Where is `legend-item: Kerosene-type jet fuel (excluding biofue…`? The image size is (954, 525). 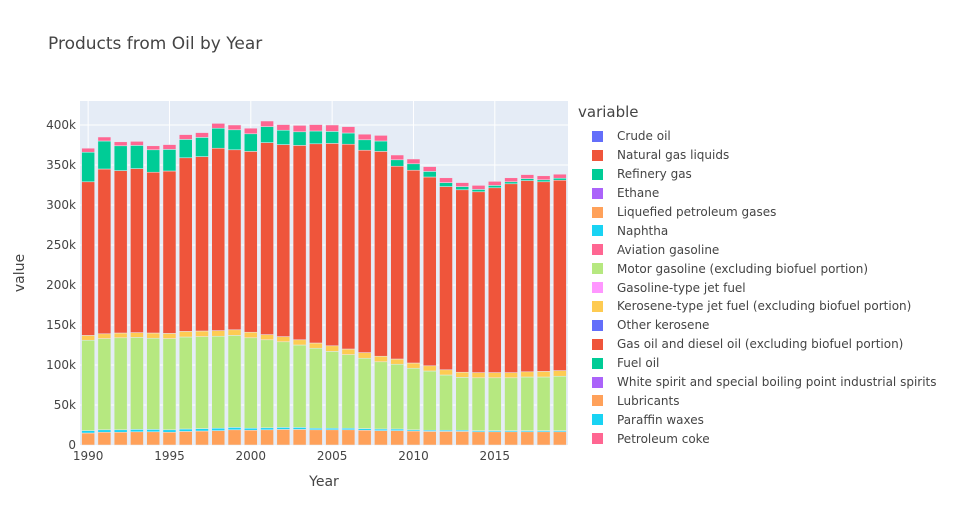 legend-item: Kerosene-type jet fuel (excluding biofue… is located at coordinates (757, 306).